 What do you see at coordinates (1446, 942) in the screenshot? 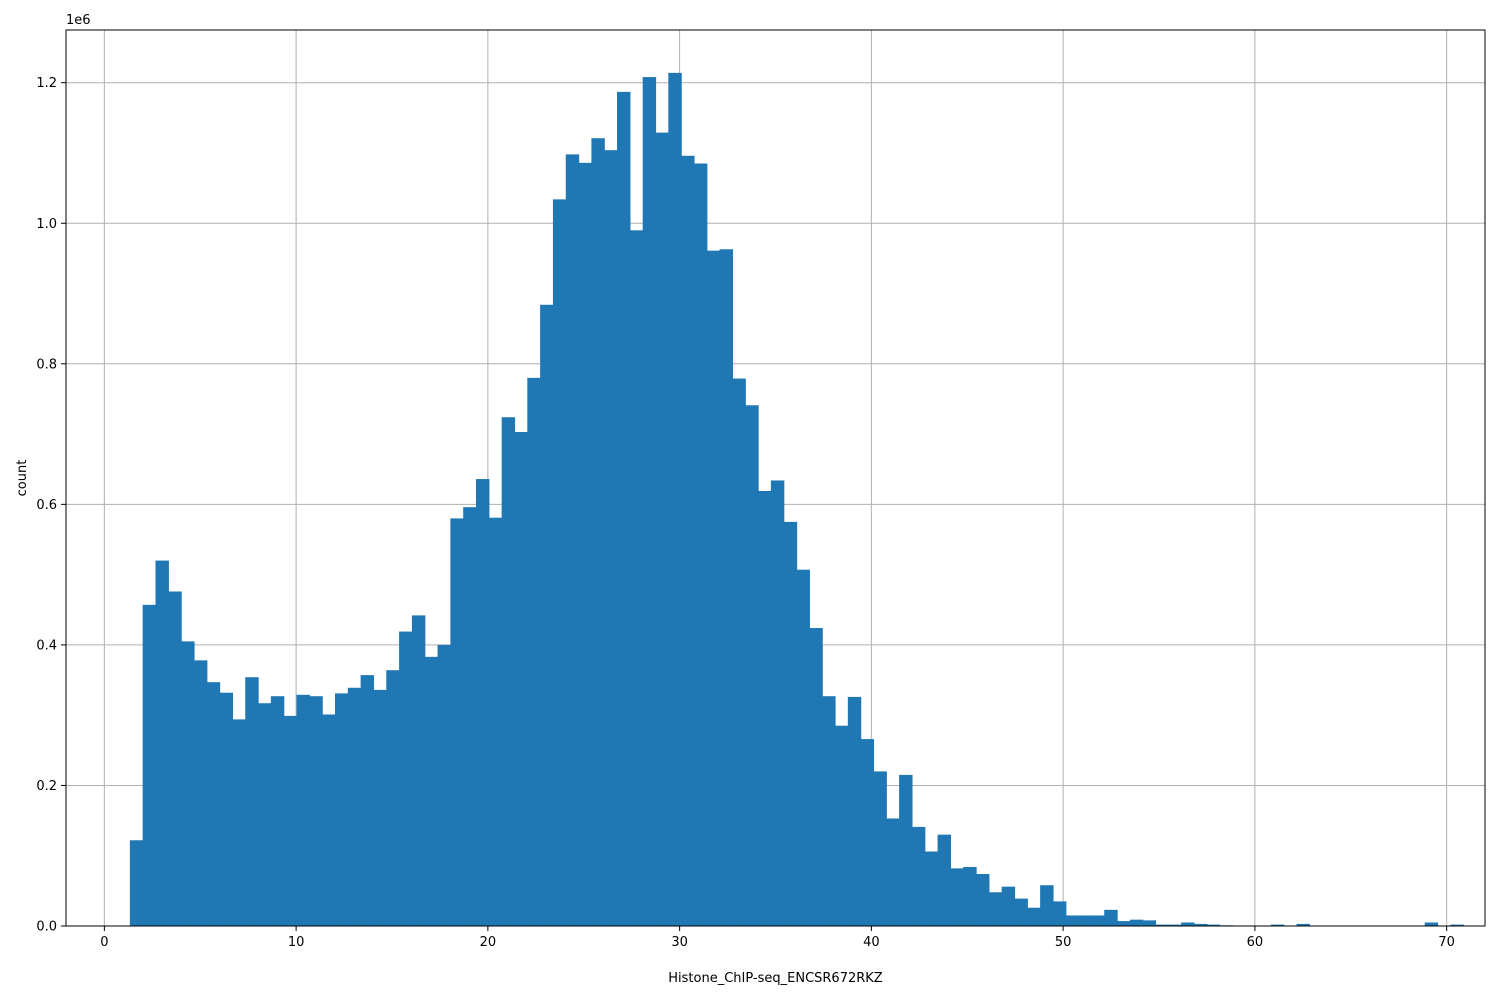
I see `x-tick-label: 70` at bounding box center [1446, 942].